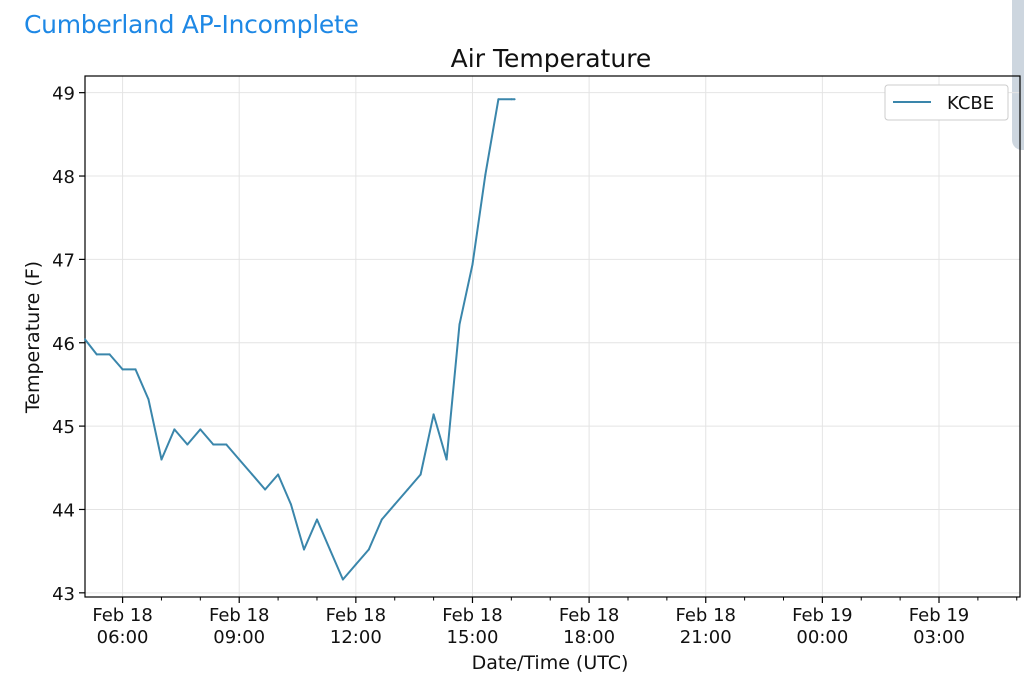 This screenshot has width=1024, height=692. I want to click on x-tick-label-time: 06:00, so click(123, 637).